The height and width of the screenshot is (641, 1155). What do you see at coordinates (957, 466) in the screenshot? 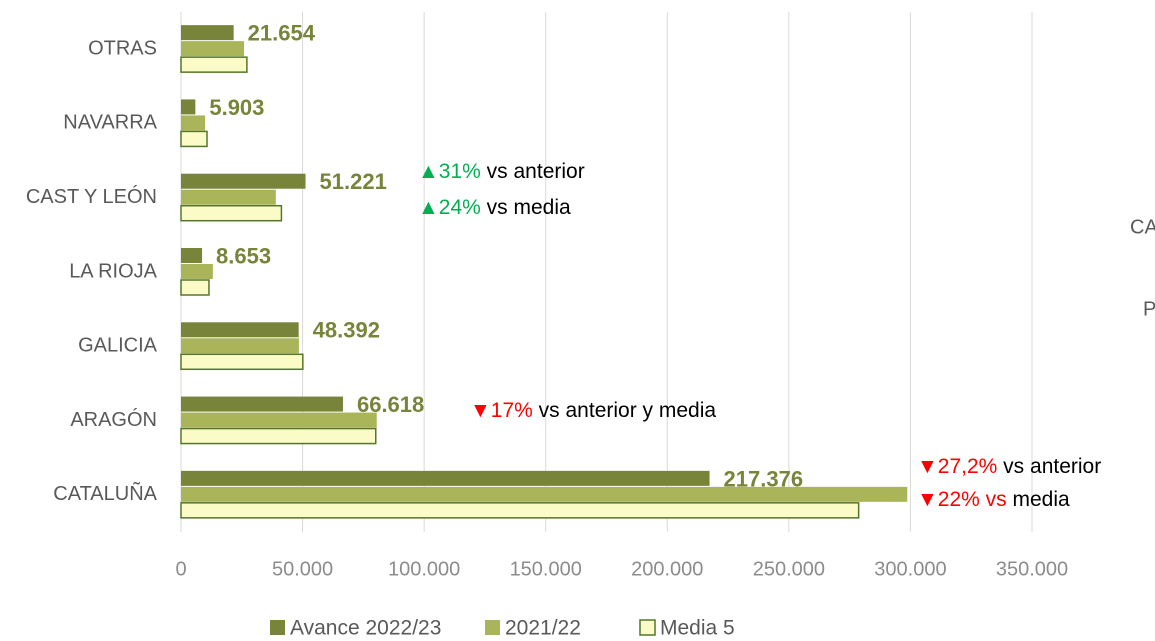
I see `annotation-part: ▼27,2%` at bounding box center [957, 466].